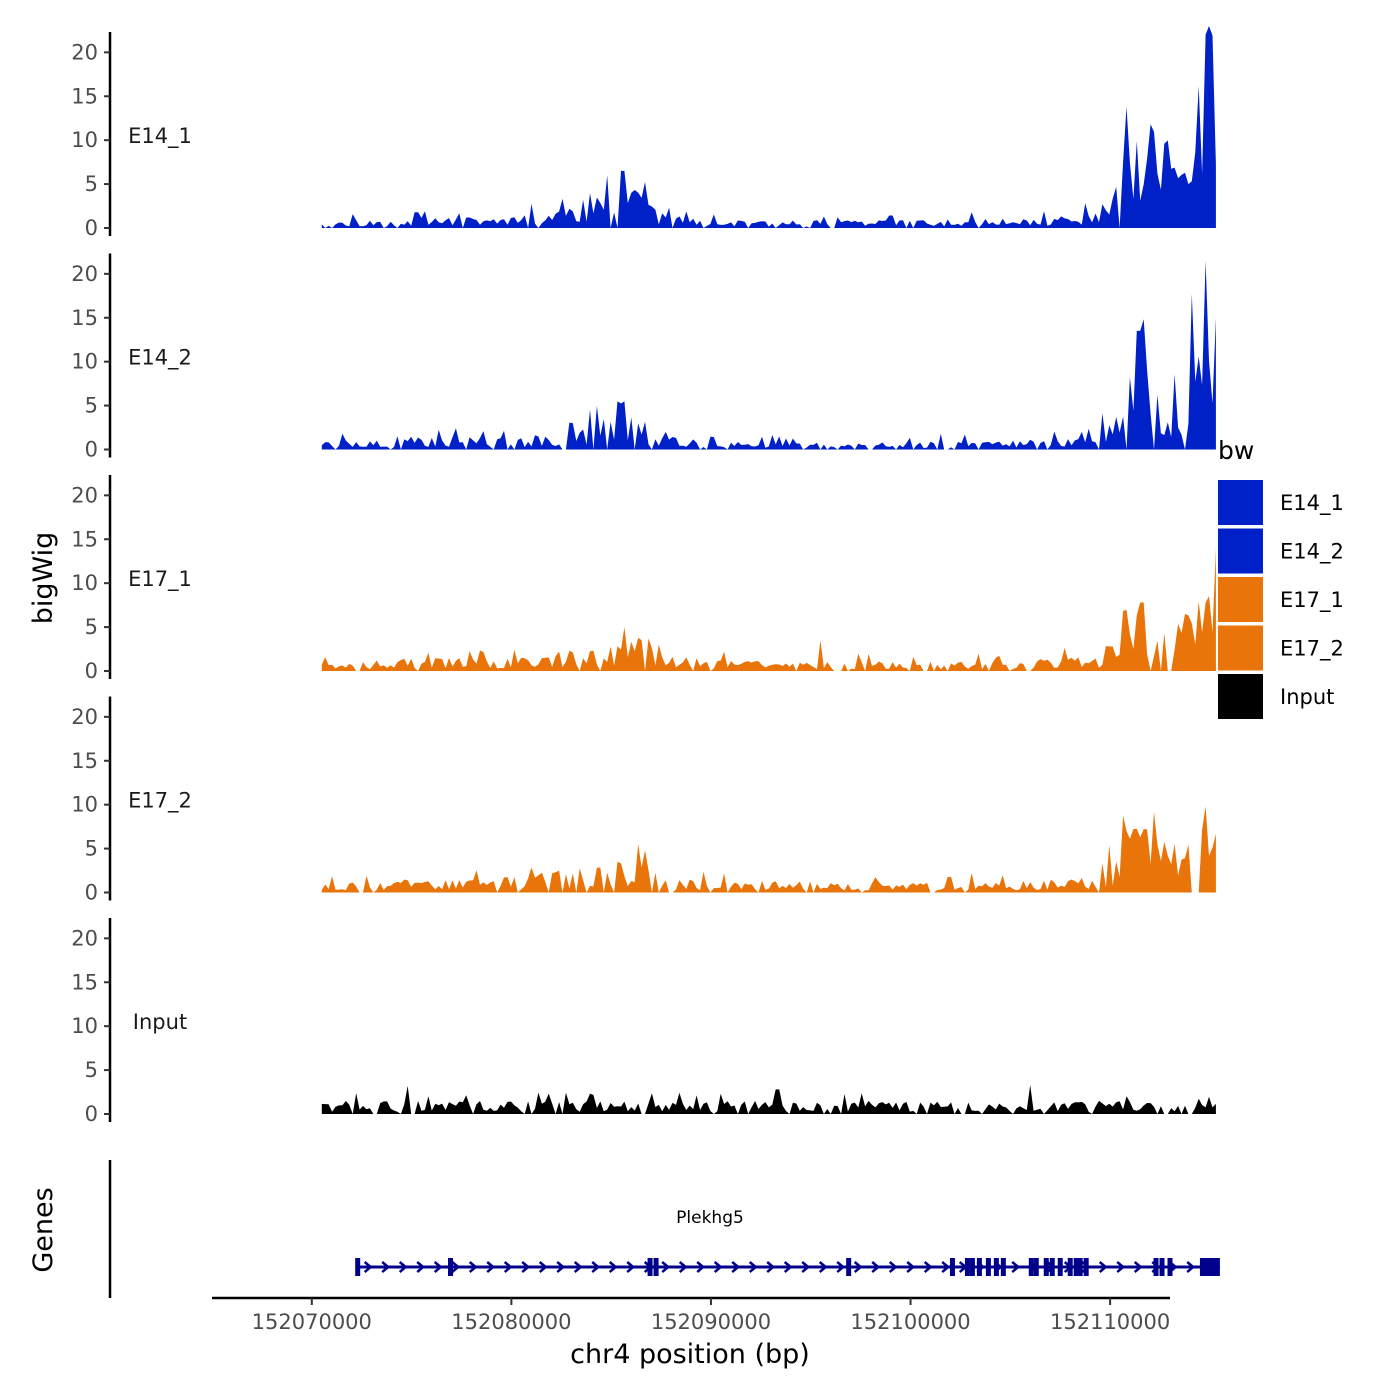 This screenshot has width=1400, height=1400. What do you see at coordinates (1209, 1267) in the screenshot?
I see `exon-block` at bounding box center [1209, 1267].